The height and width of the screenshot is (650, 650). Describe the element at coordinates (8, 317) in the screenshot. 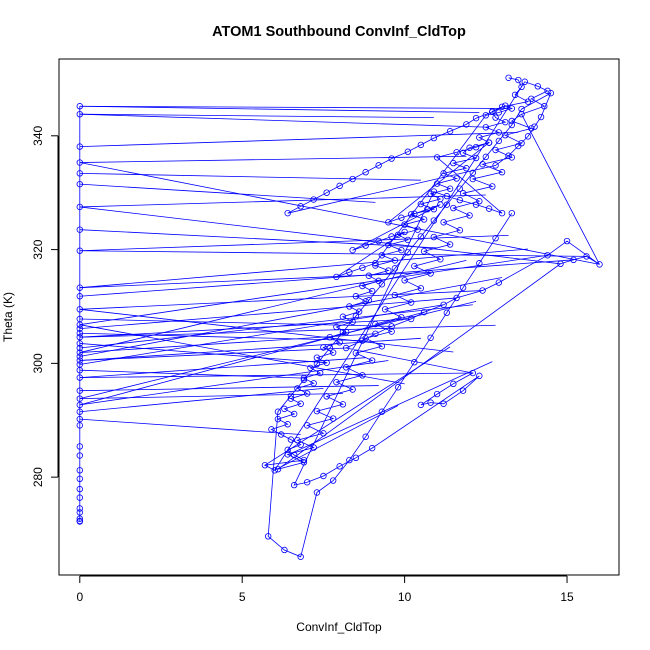

I see `y-axis-label: Theta (K)` at that location.